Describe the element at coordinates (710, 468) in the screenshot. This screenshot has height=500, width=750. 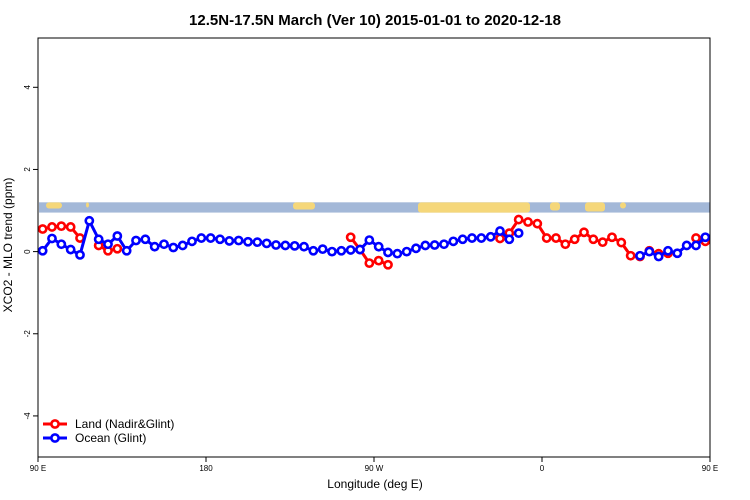
I see `x-tick-label-4: 90 E` at that location.